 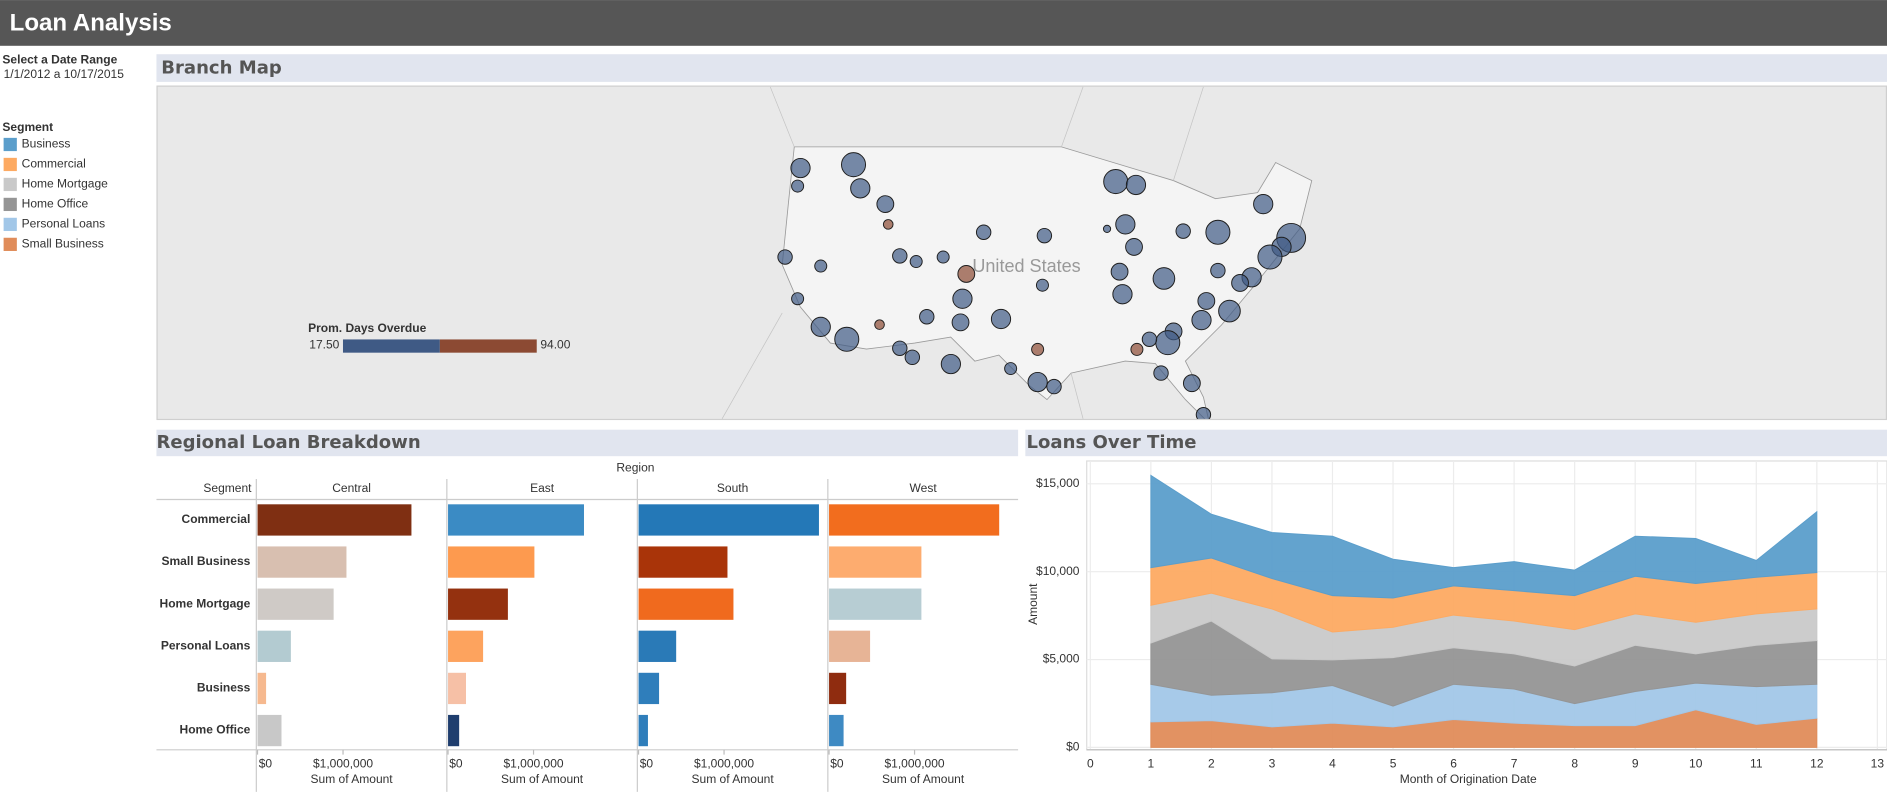 What do you see at coordinates (1574, 763) in the screenshot?
I see `x-tick-label: 8` at bounding box center [1574, 763].